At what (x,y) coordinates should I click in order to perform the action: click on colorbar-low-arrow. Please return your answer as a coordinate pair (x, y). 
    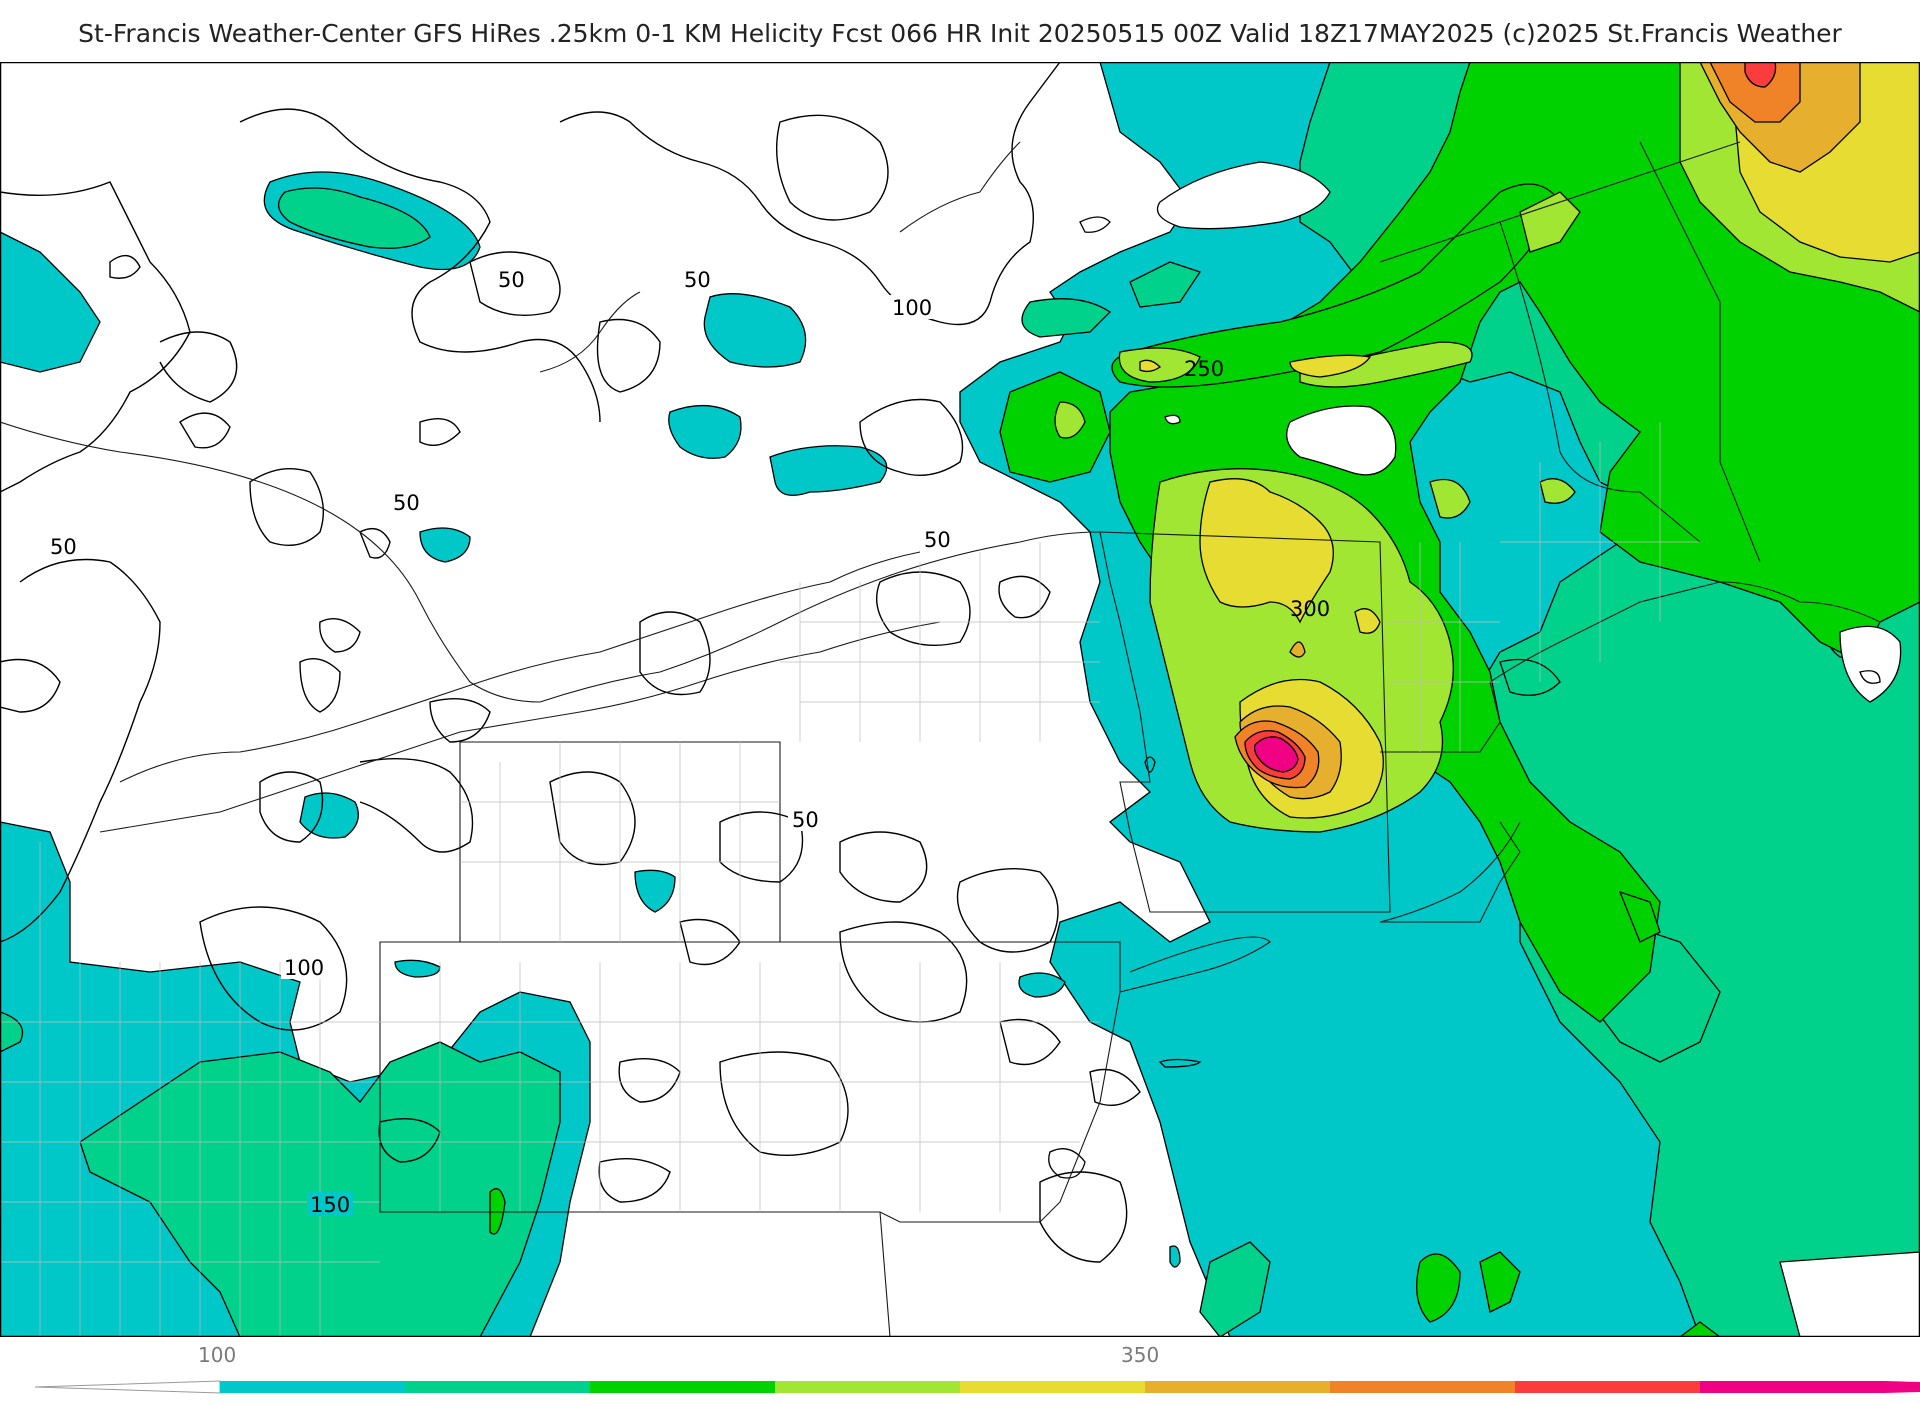
    Looking at the image, I should click on (127, 1387).